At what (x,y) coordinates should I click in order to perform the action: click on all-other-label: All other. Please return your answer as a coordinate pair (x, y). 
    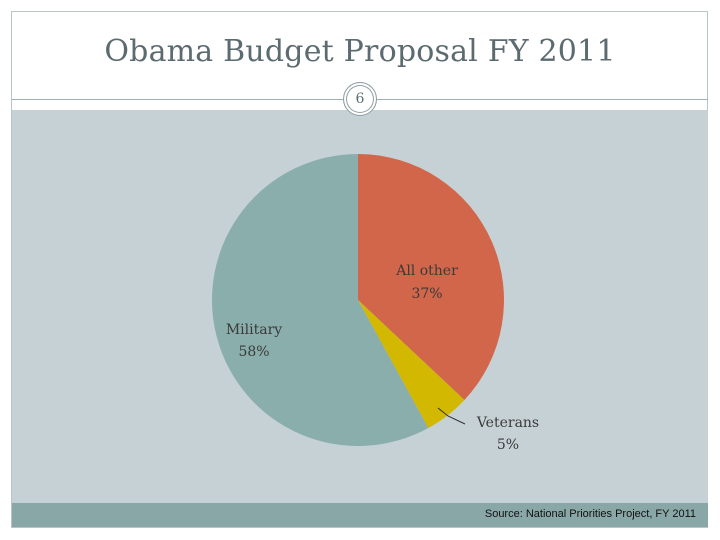
    Looking at the image, I should click on (426, 271).